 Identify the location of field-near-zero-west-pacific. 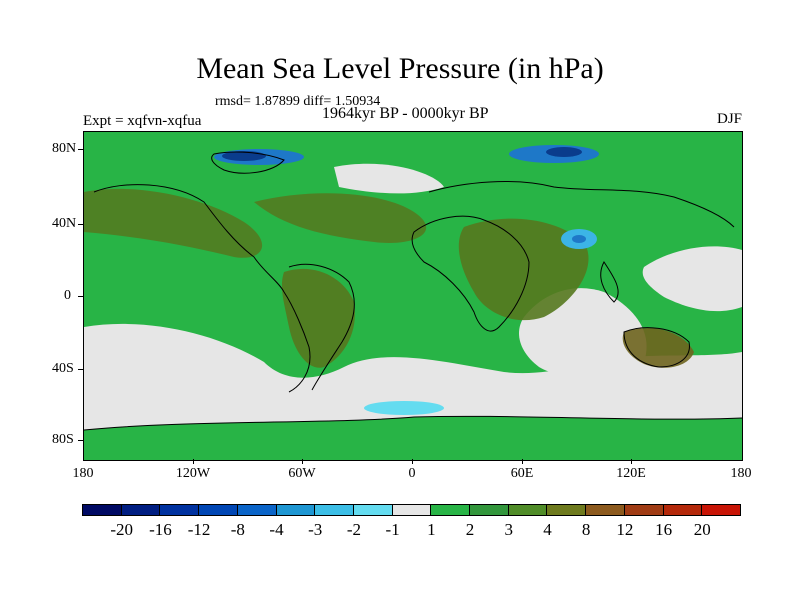
(692, 279).